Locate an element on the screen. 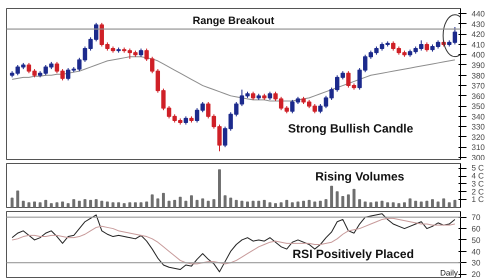 The image size is (500, 280). annotation: Strong Bullish Candle is located at coordinates (351, 128).